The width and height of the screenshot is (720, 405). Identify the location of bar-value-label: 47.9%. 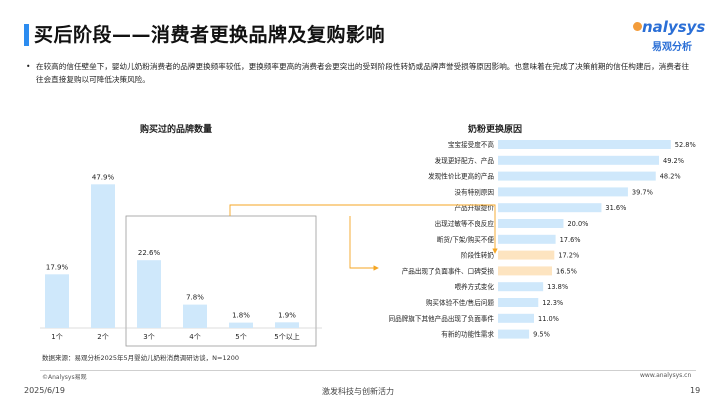
(103, 177).